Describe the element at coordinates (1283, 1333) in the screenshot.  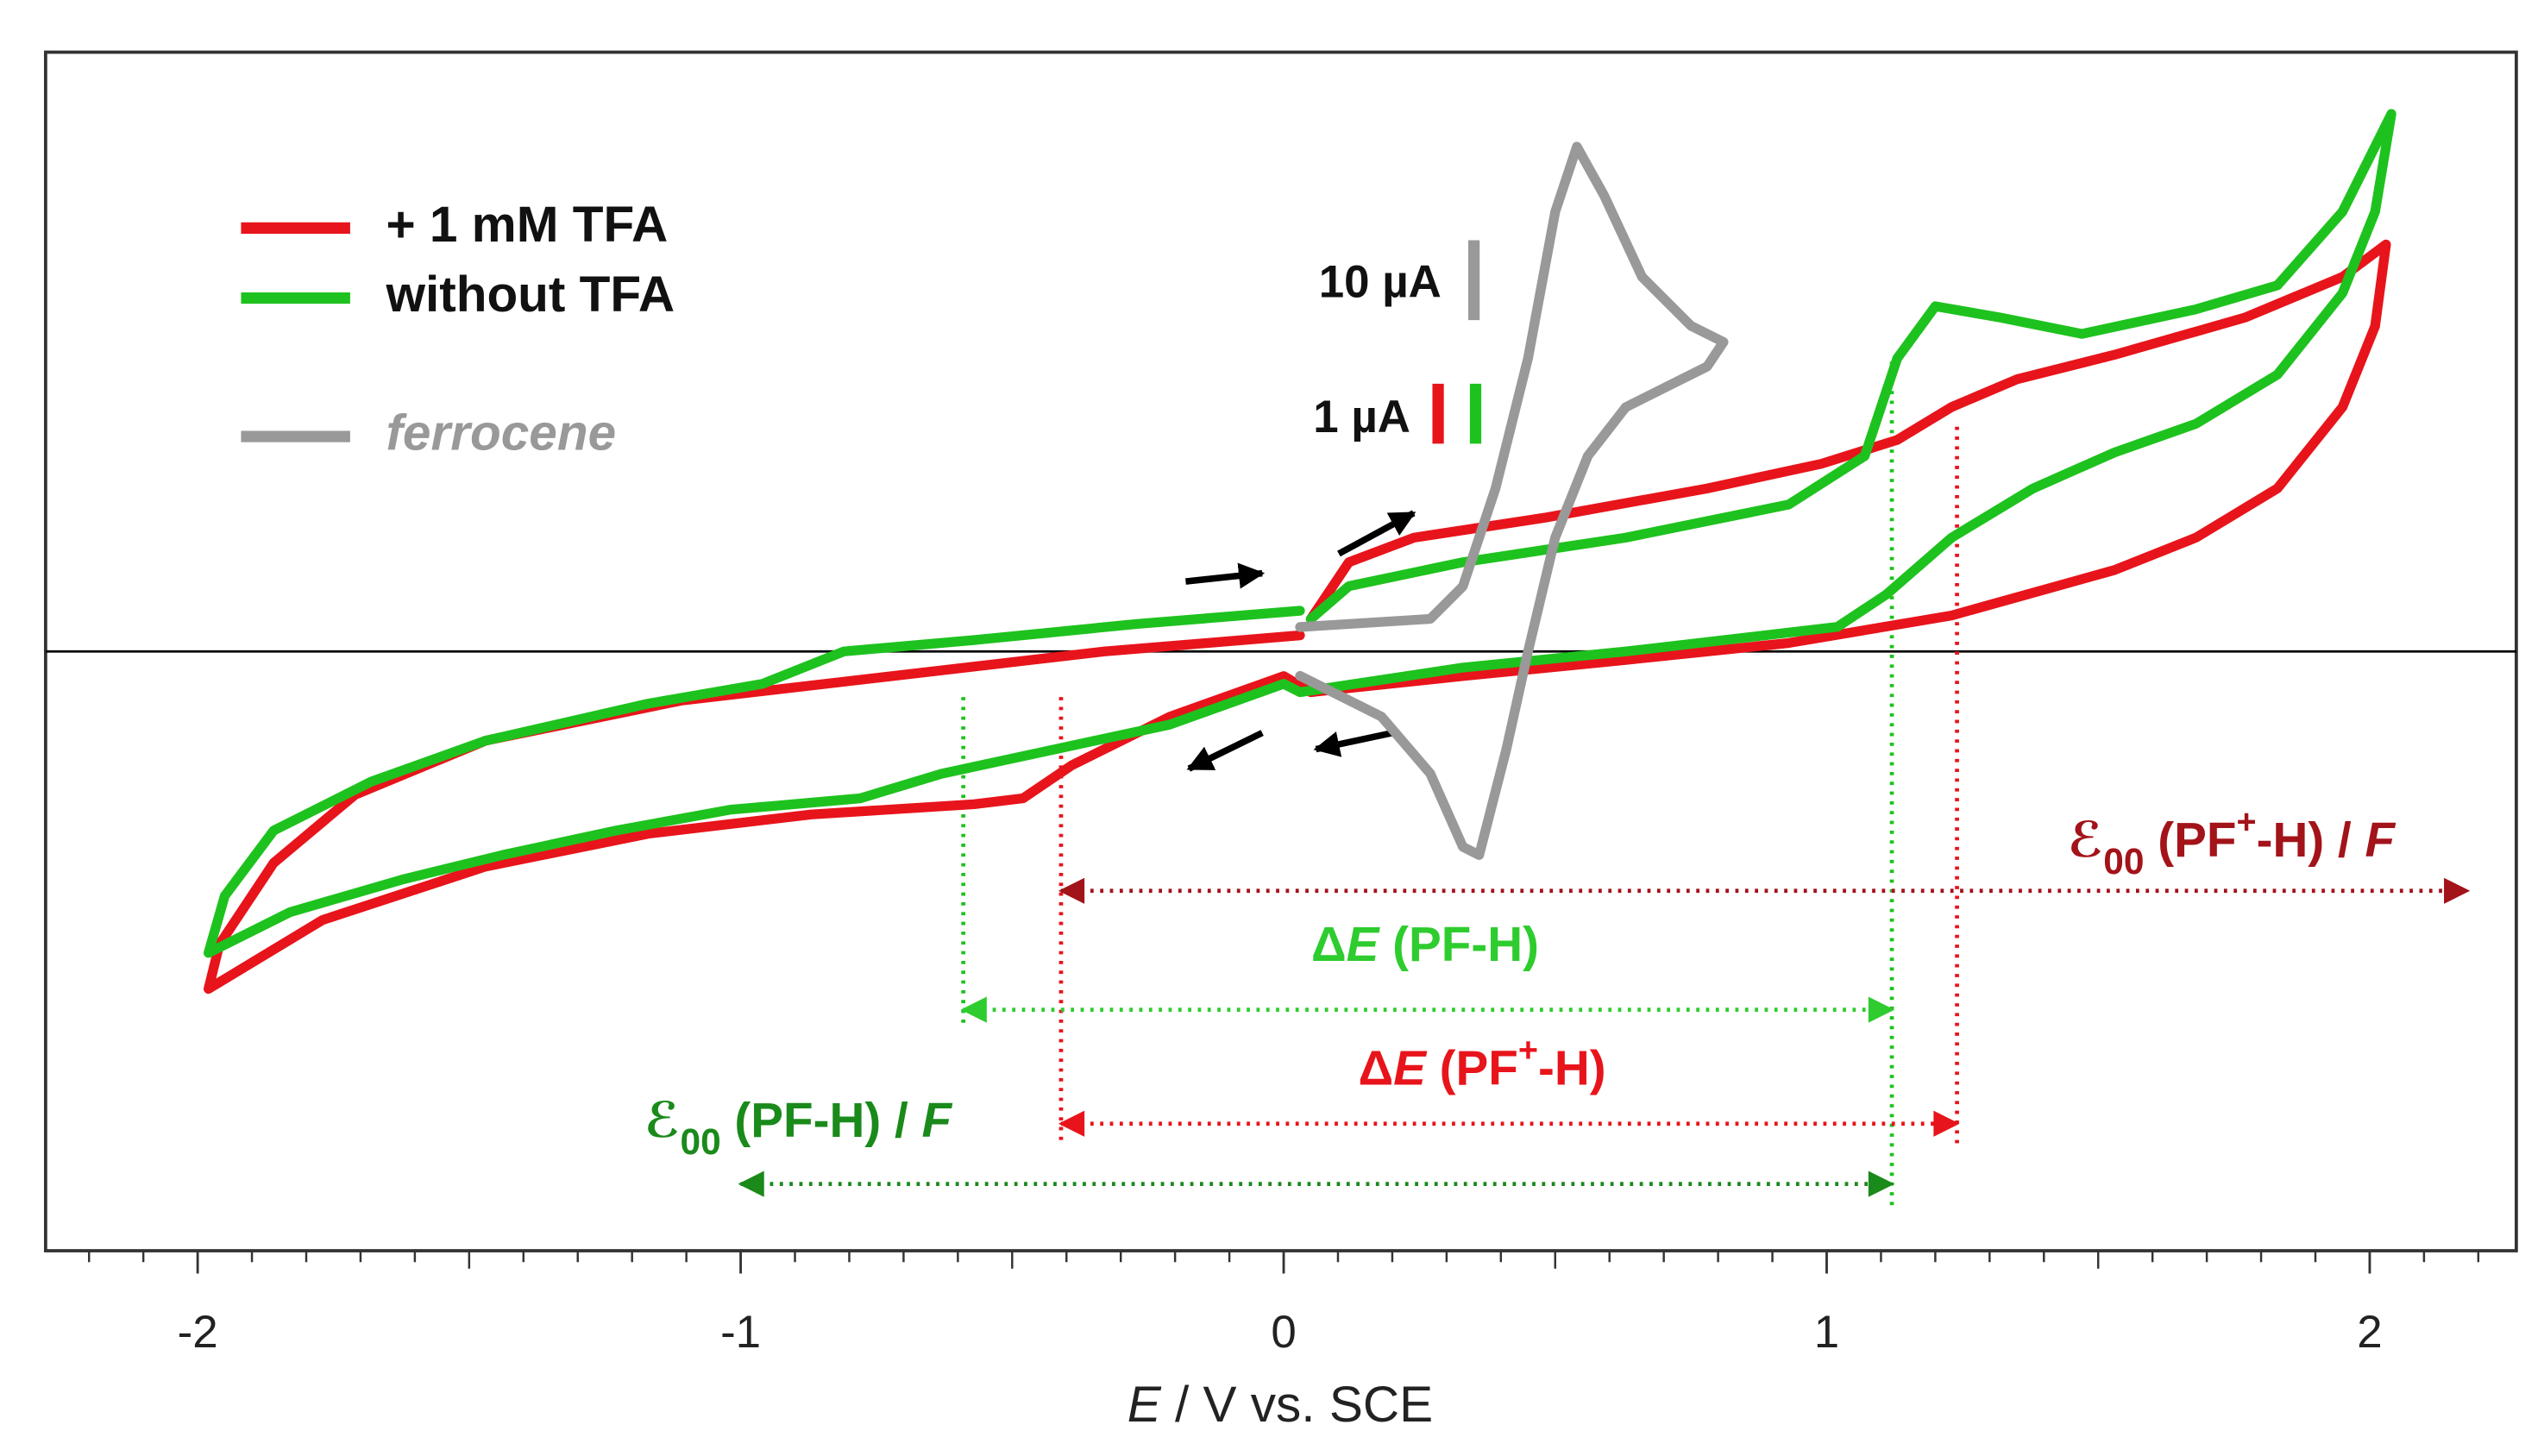
I see `x-tick-label: 0` at that location.